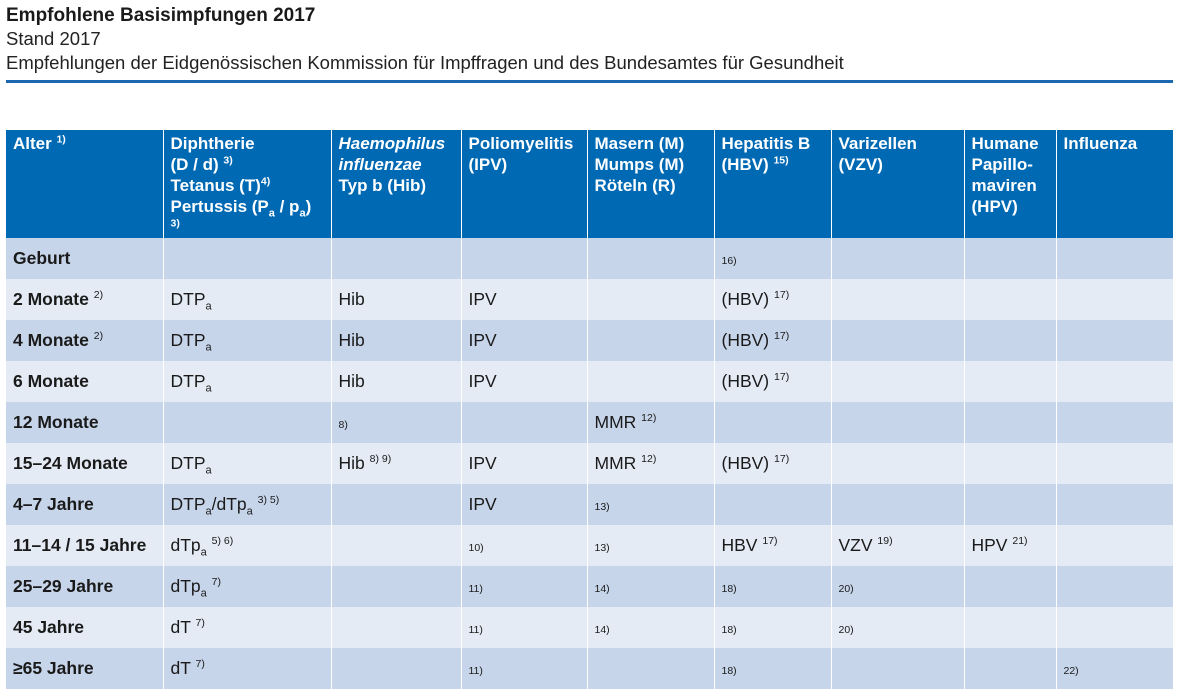 The height and width of the screenshot is (696, 1184). I want to click on col-header-influenza: Influenza, so click(1114, 184).